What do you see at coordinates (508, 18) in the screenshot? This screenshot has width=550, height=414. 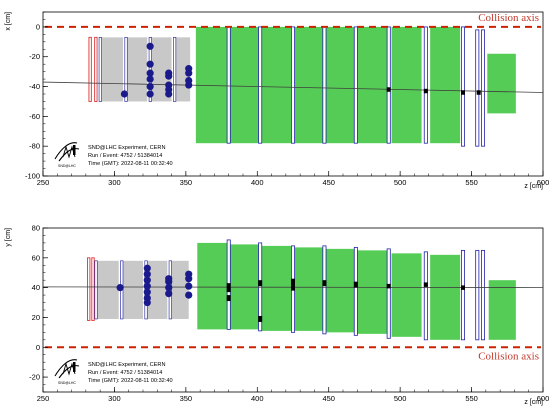 I see `collision-axis-label: Collision axis` at bounding box center [508, 18].